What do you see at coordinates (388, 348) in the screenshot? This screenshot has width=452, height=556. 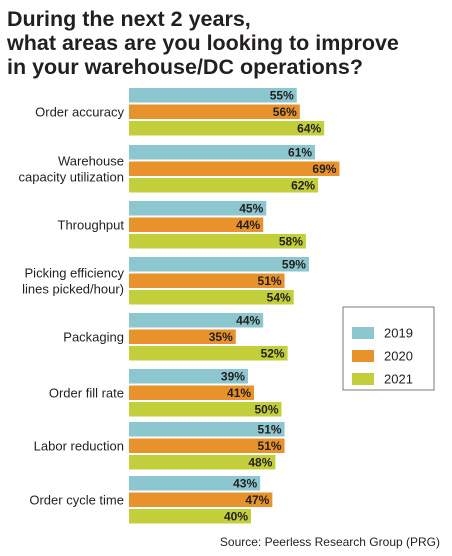 I see `legend: 2019 2020 2021` at bounding box center [388, 348].